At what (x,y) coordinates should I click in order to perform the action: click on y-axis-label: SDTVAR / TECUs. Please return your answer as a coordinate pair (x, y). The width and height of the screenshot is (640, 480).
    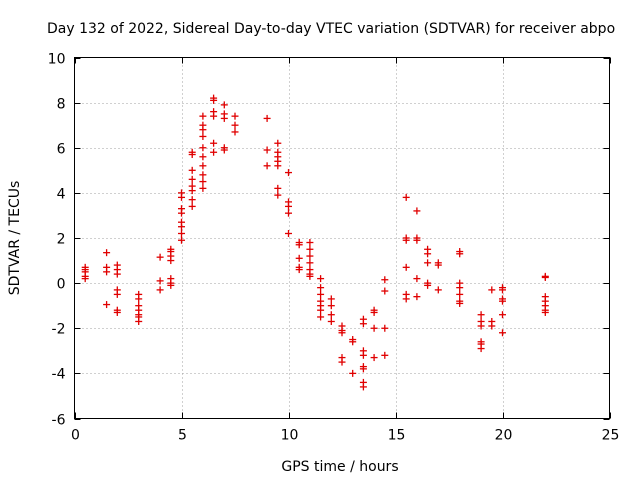
    Looking at the image, I should click on (15, 238).